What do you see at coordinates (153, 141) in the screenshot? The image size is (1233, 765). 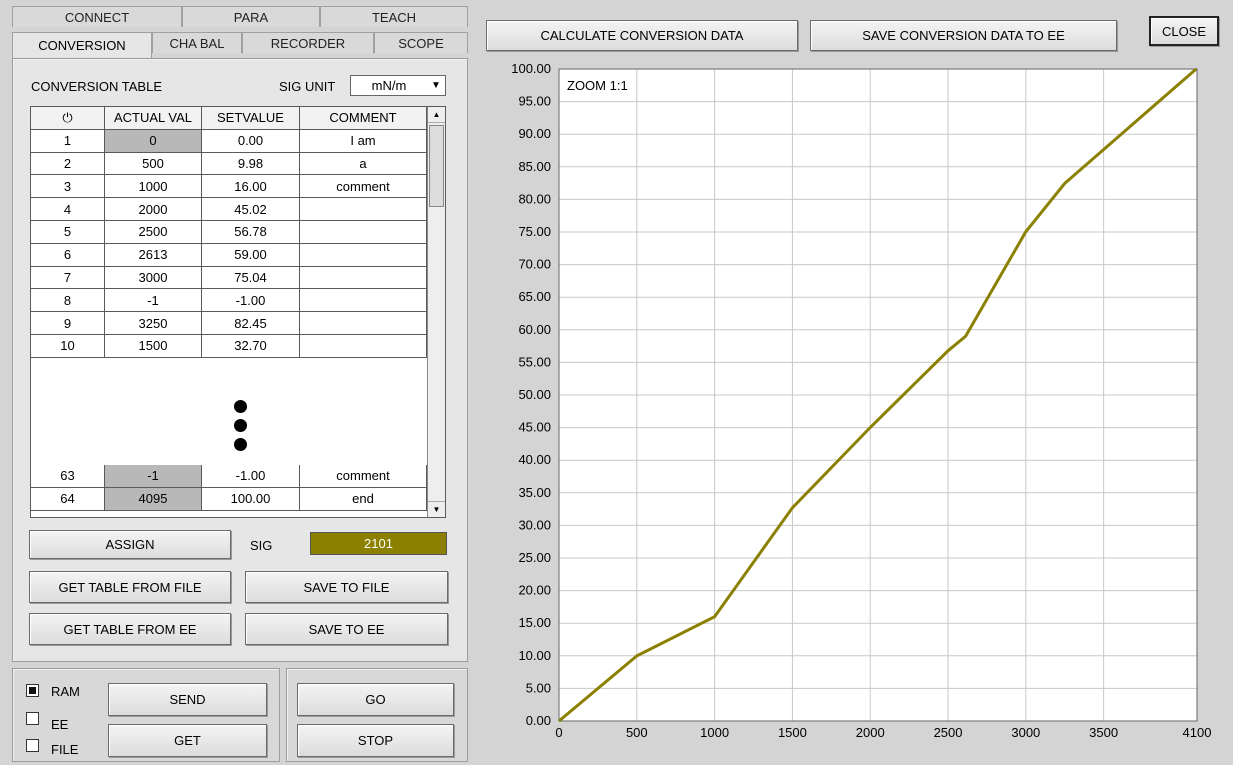 I see `table-cell: 0` at bounding box center [153, 141].